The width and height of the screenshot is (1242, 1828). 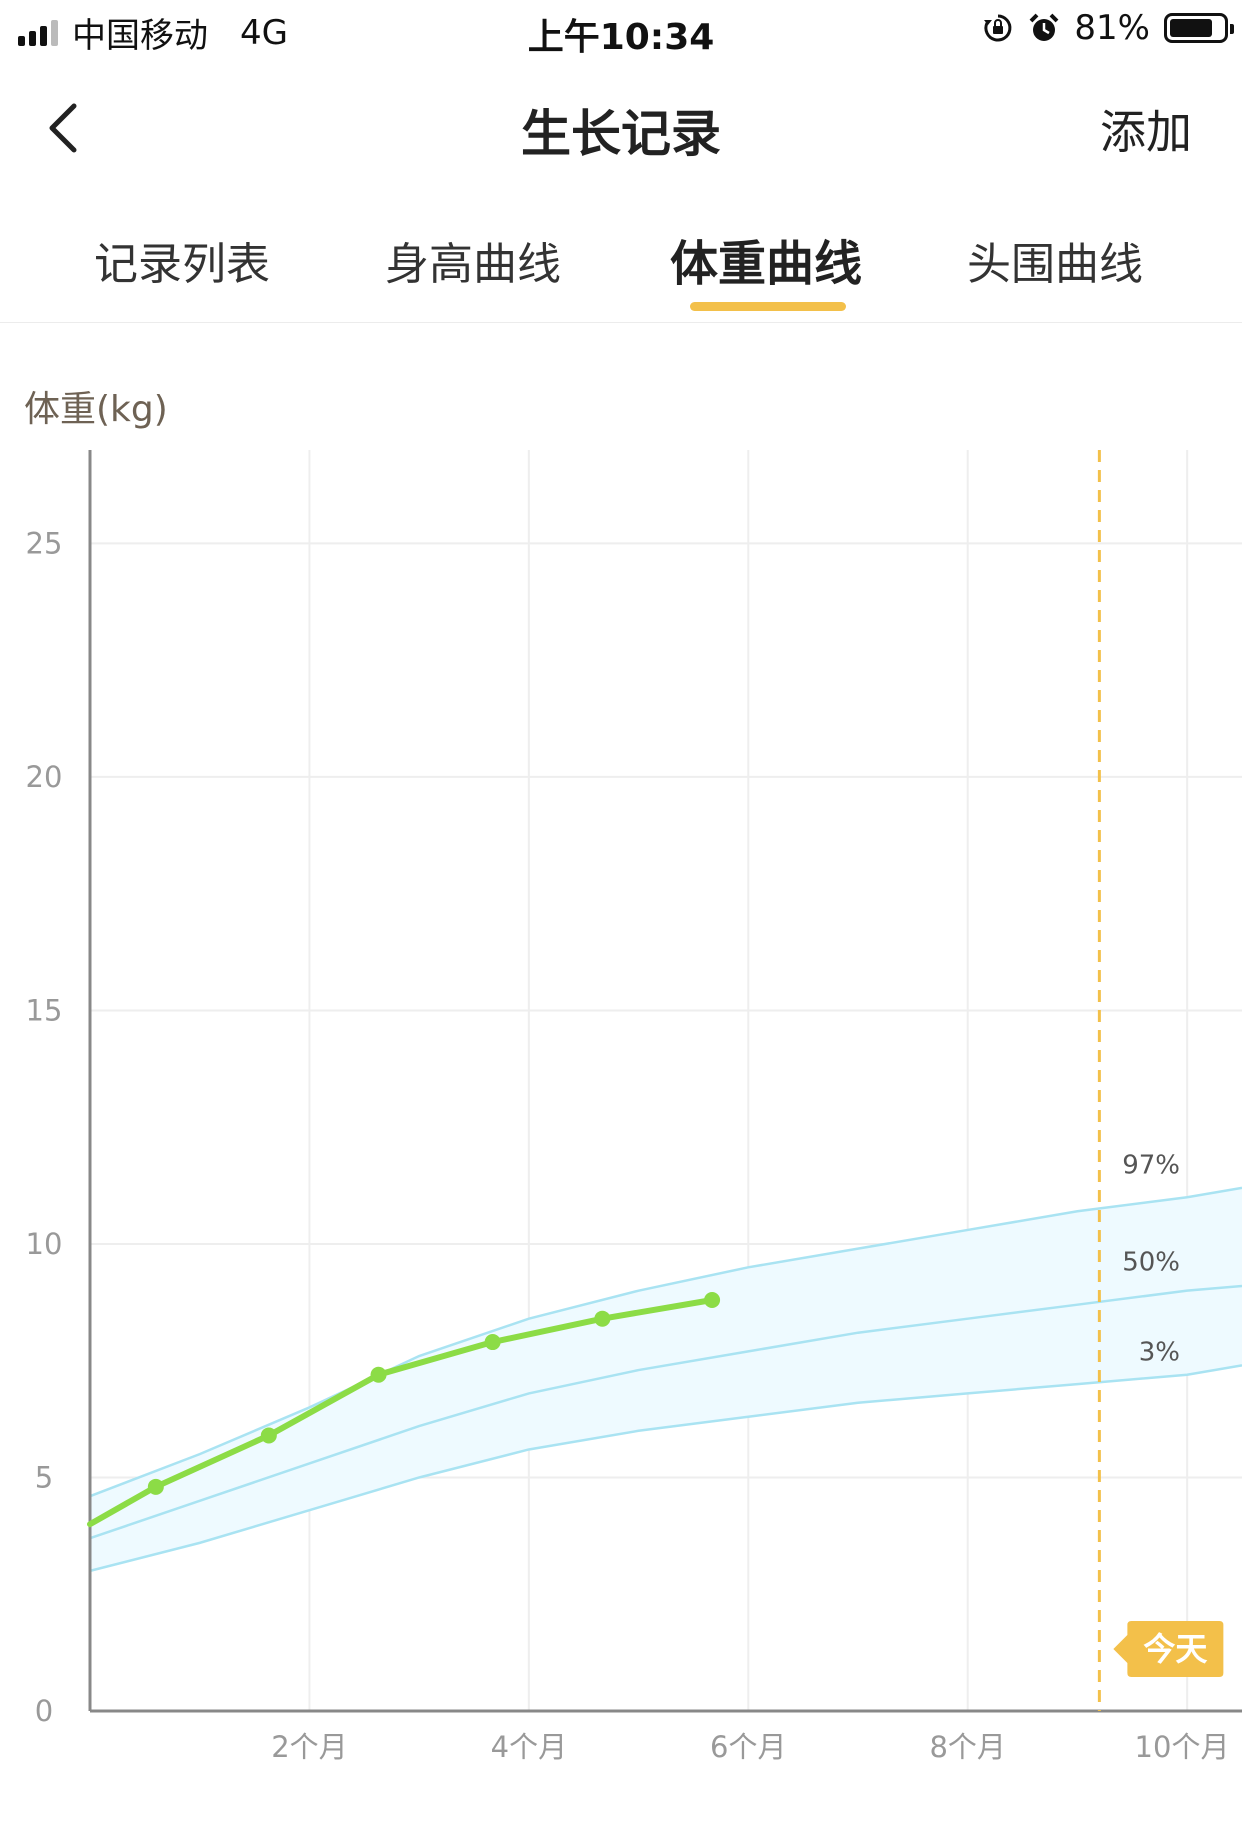 What do you see at coordinates (44, 1711) in the screenshot?
I see `y-tick-label: 0` at bounding box center [44, 1711].